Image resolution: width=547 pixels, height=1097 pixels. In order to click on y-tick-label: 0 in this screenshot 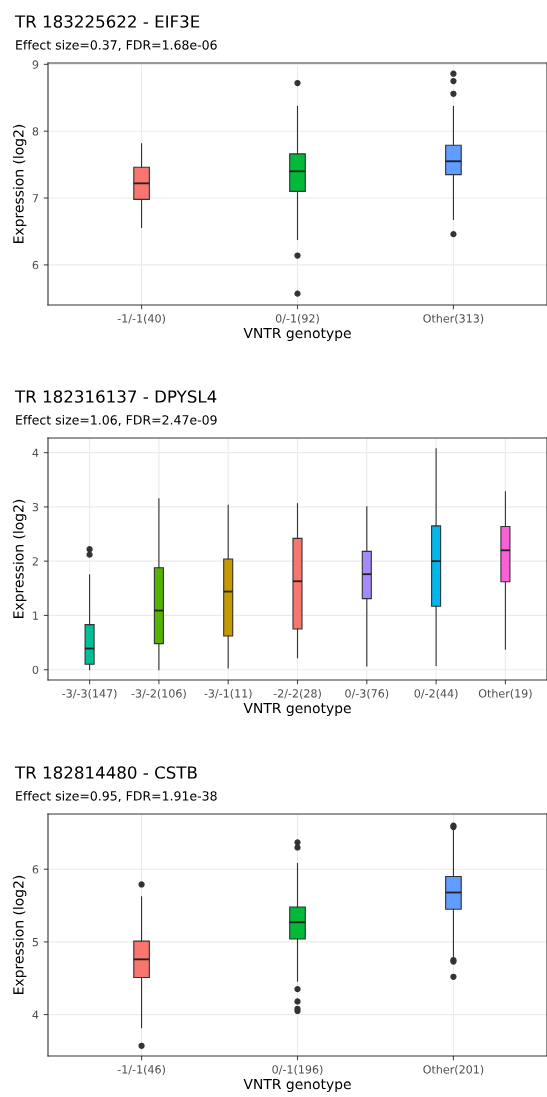, I will do `click(35, 670)`.